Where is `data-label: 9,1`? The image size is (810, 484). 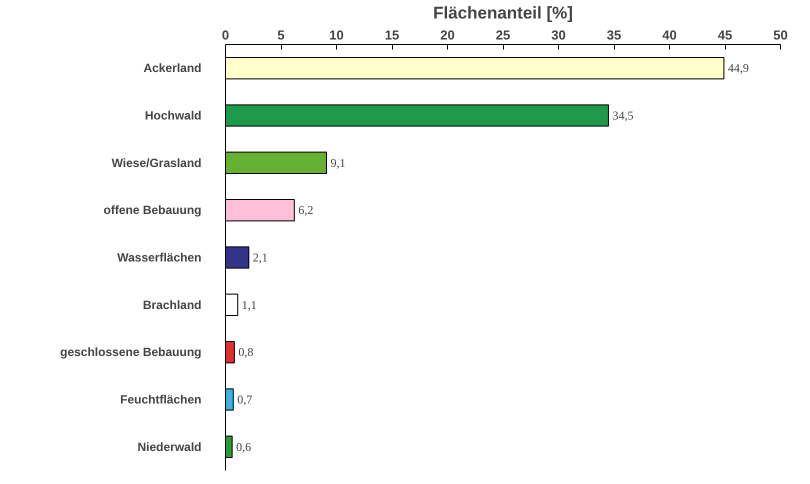 data-label: 9,1 is located at coordinates (338, 163).